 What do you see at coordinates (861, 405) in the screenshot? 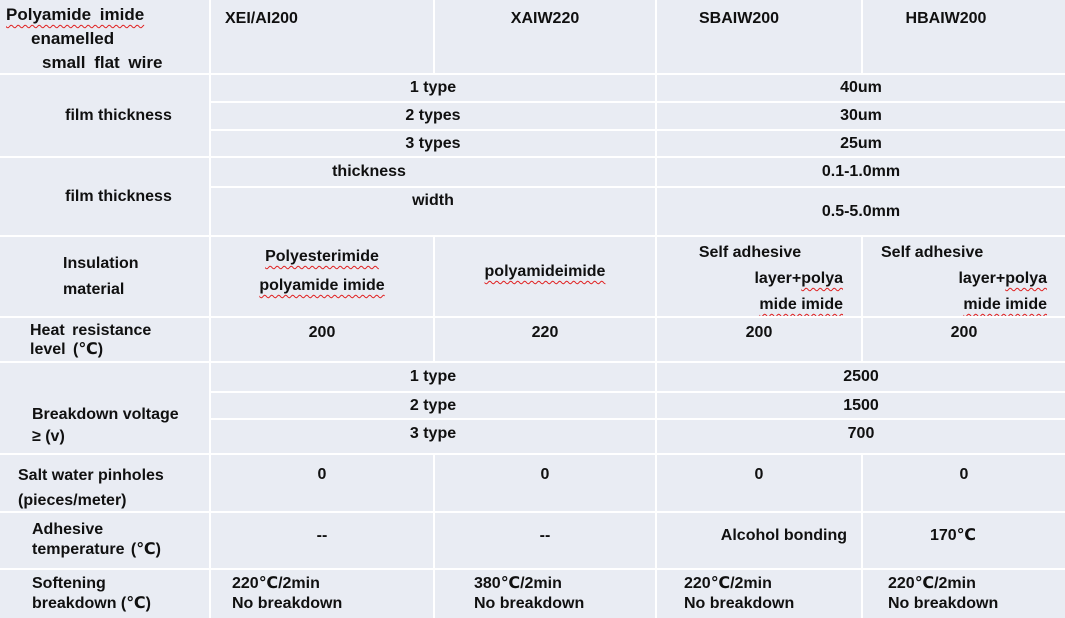
I see `breakdown-type2-value: 1500` at bounding box center [861, 405].